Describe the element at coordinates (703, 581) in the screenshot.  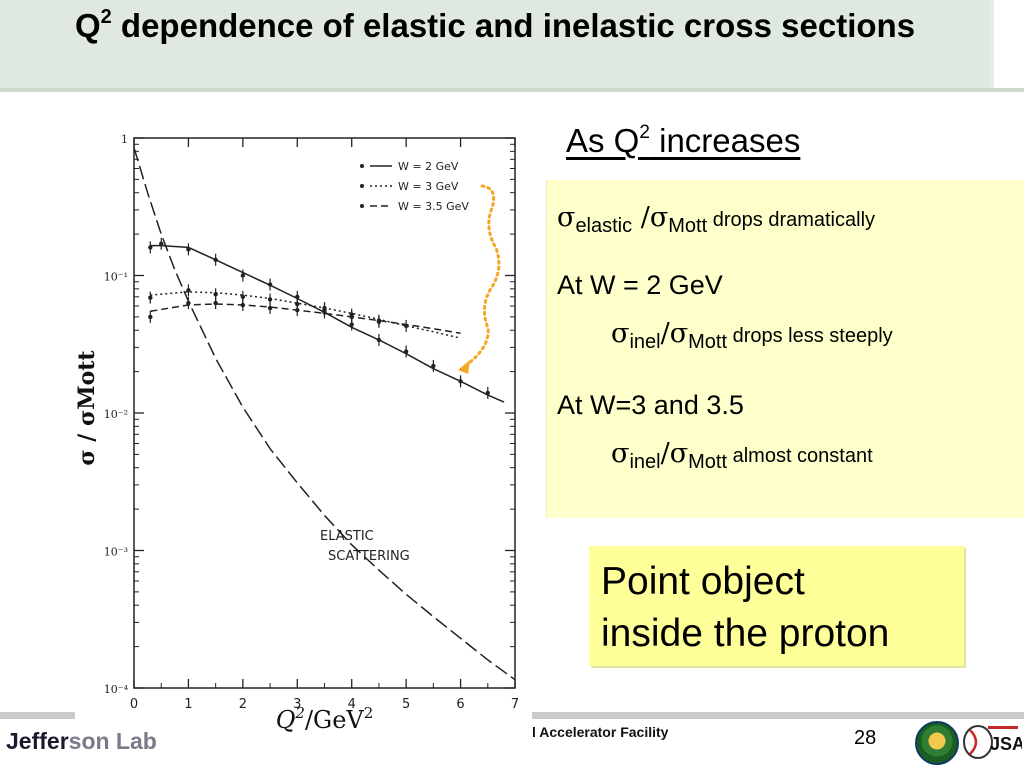
I see `callout-line-1: Point object` at that location.